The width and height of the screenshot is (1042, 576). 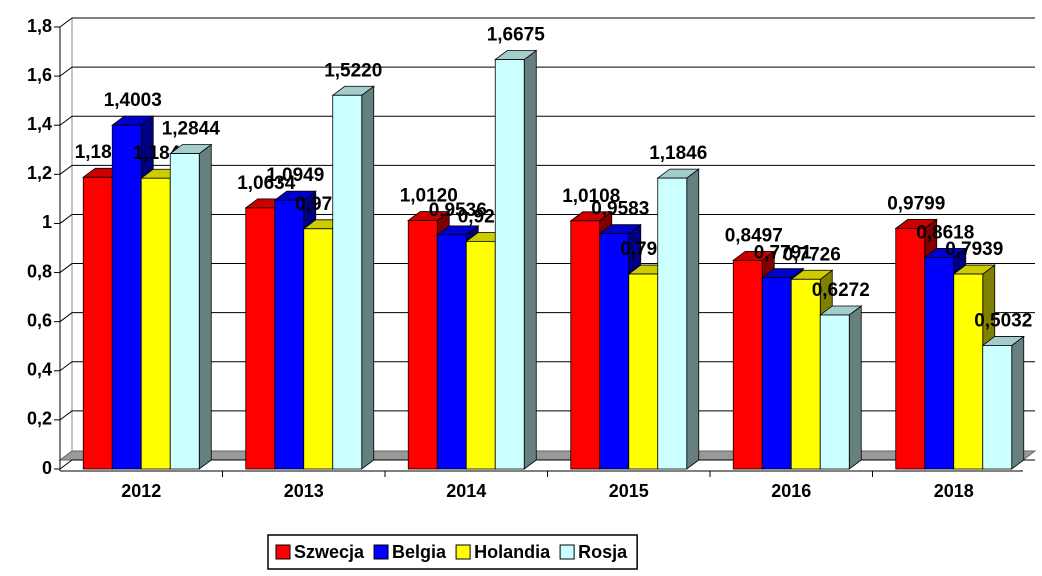 I want to click on x-tick-label: 2015, so click(x=629, y=491).